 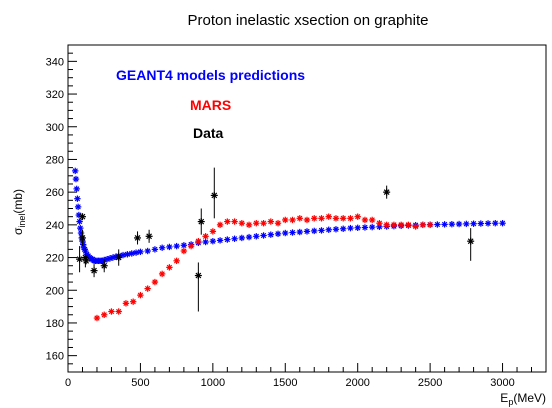 I want to click on chart-title: Proton inelastic xsection on graphite, so click(x=308, y=20).